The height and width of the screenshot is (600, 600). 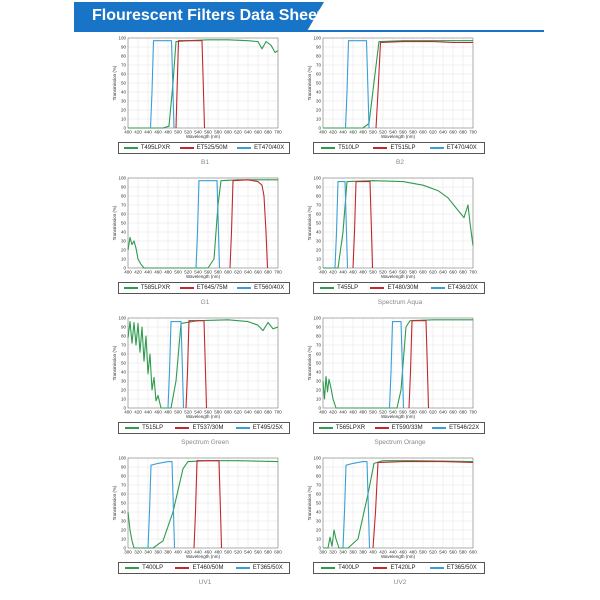 I want to click on x-tick-label: 440, so click(x=198, y=552).